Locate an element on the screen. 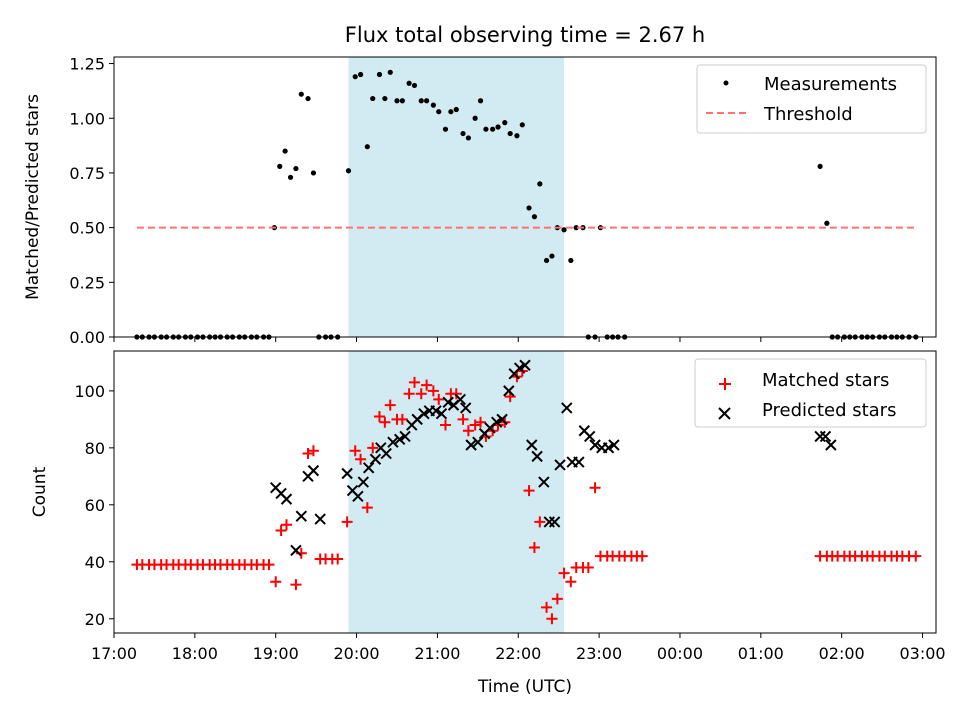  legend-measurements-marker is located at coordinates (726, 83).